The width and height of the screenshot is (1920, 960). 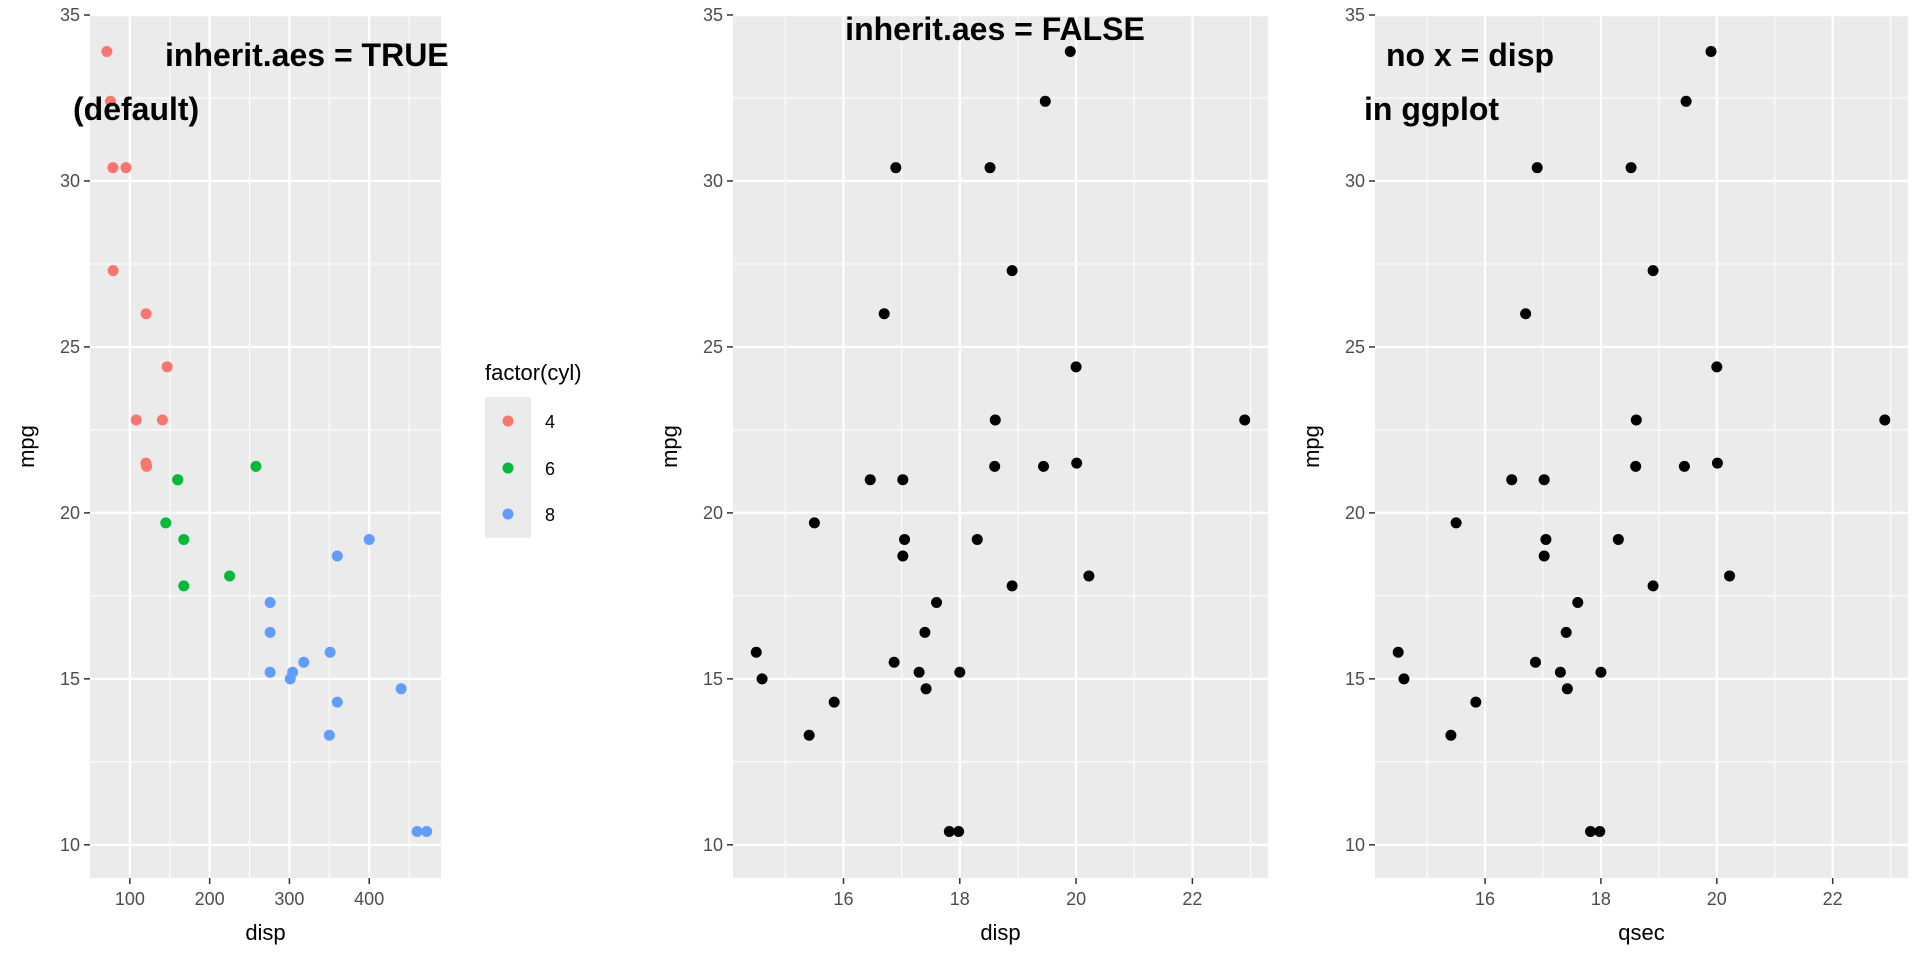 What do you see at coordinates (995, 29) in the screenshot?
I see `annotation-text: inherit.aes = FALSE` at bounding box center [995, 29].